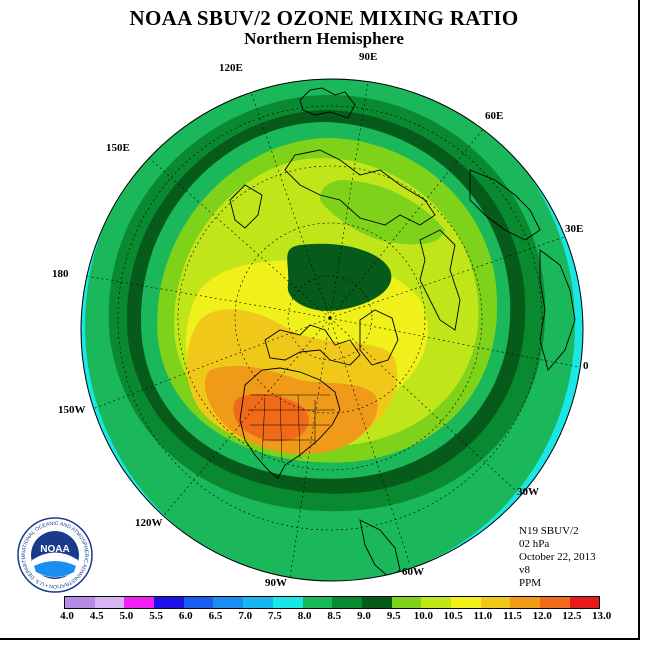 The height and width of the screenshot is (648, 648). I want to click on colorbar-tick-label: 10.0, so click(423, 616).